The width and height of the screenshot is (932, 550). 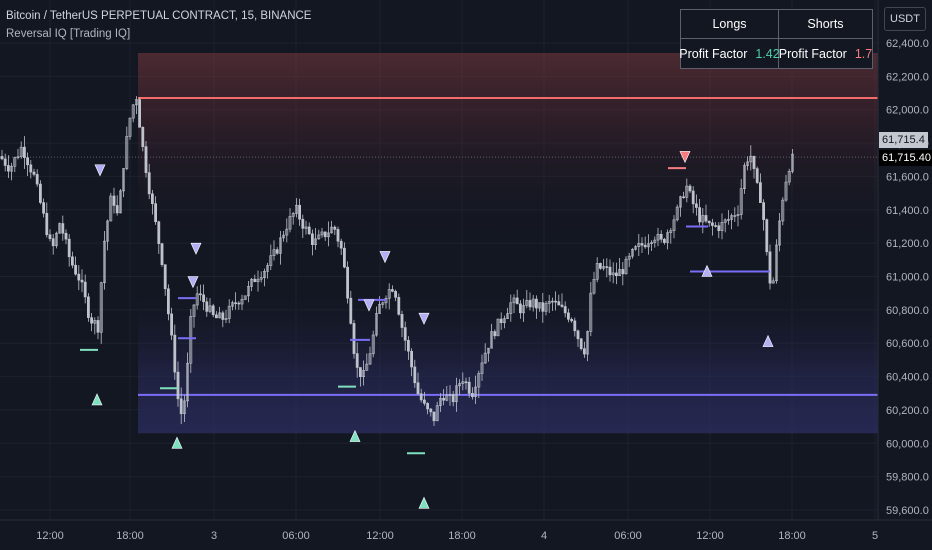 I want to click on y-tick-label: 60,600.0, so click(x=907, y=344).